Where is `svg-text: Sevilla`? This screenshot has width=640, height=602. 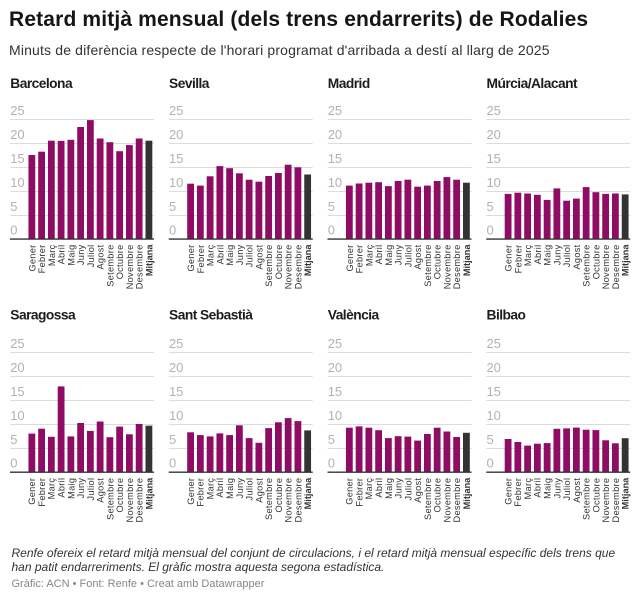
svg-text: Sevilla is located at coordinates (189, 83).